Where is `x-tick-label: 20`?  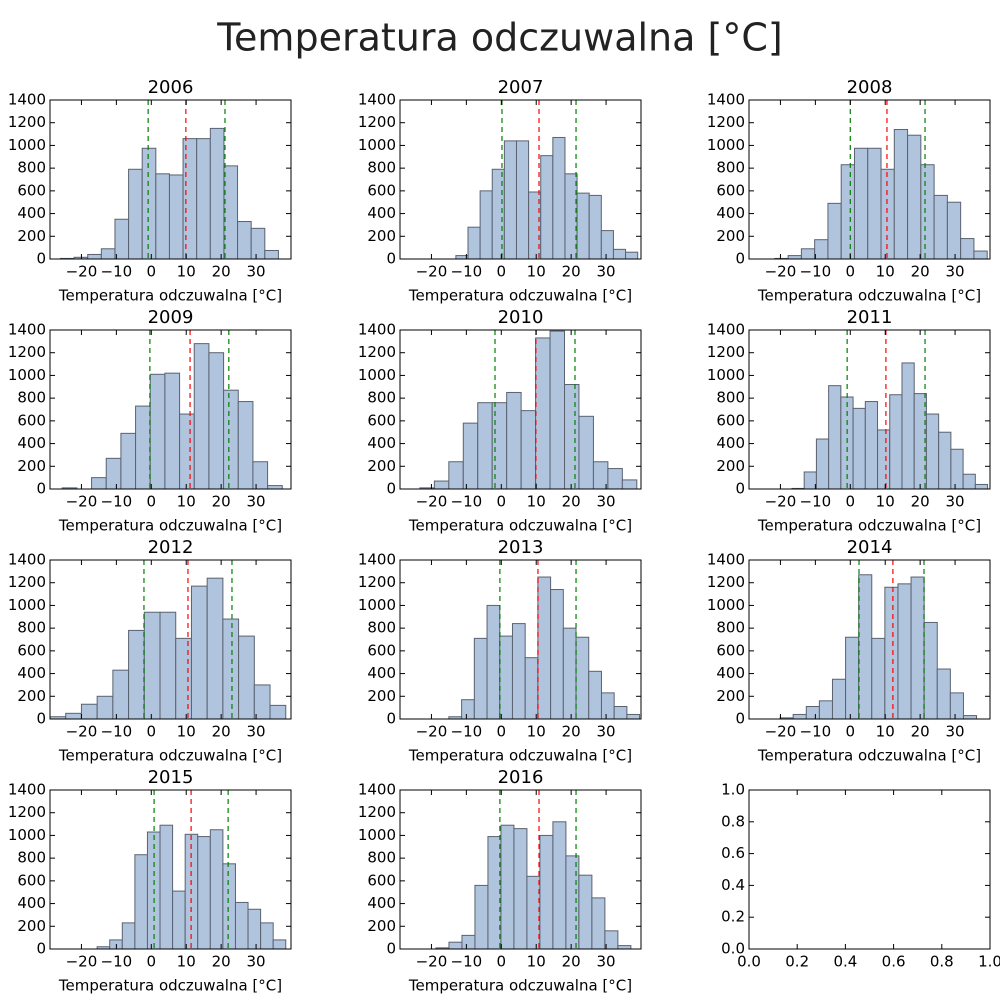
x-tick-label: 20 is located at coordinates (920, 272).